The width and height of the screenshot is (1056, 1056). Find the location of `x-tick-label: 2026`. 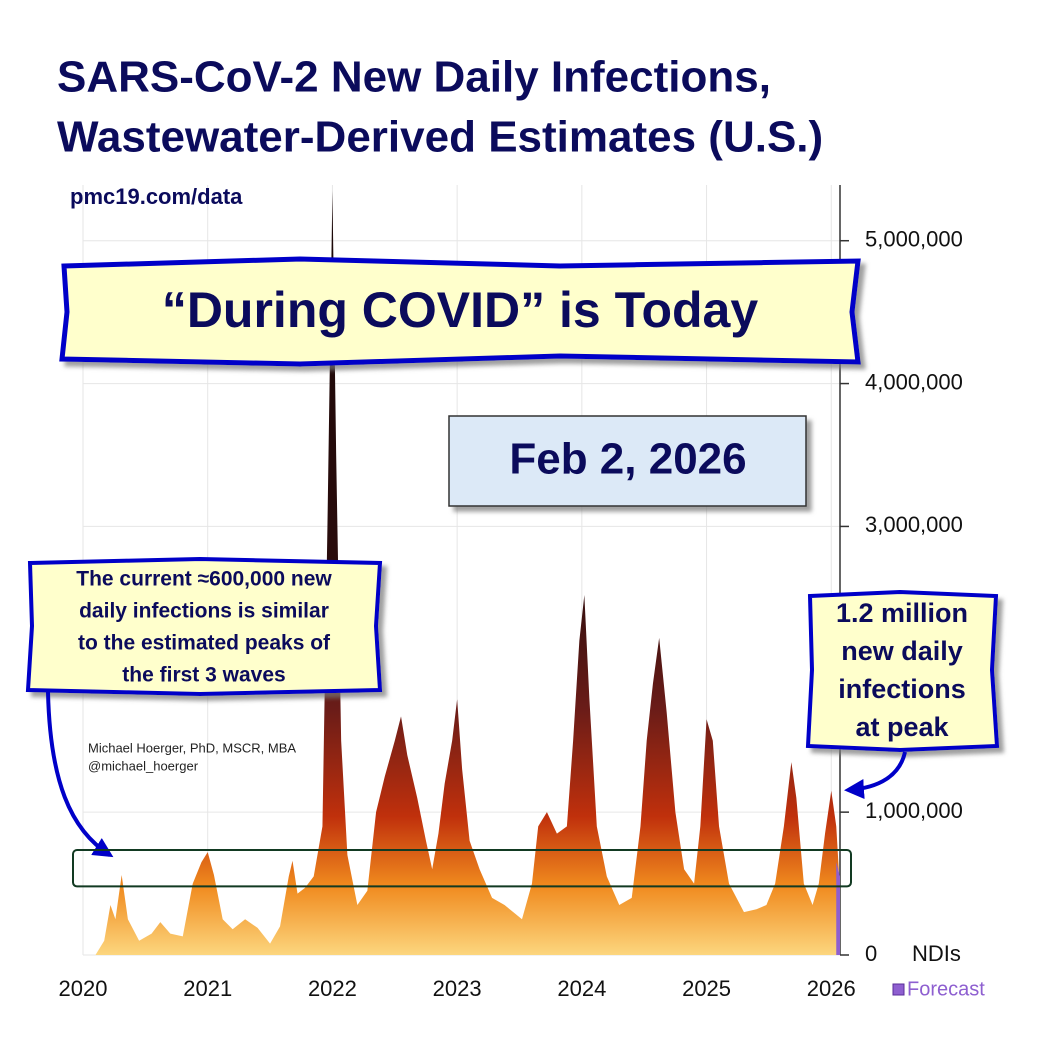

x-tick-label: 2026 is located at coordinates (831, 988).